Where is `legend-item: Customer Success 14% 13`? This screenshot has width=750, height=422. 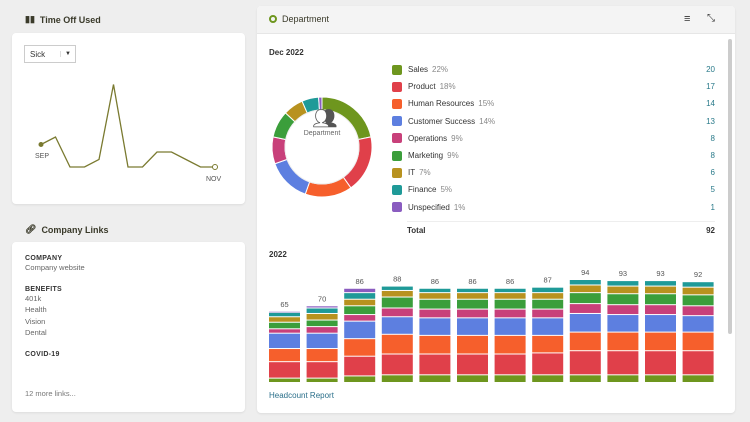 legend-item: Customer Success 14% 13 is located at coordinates (553, 121).